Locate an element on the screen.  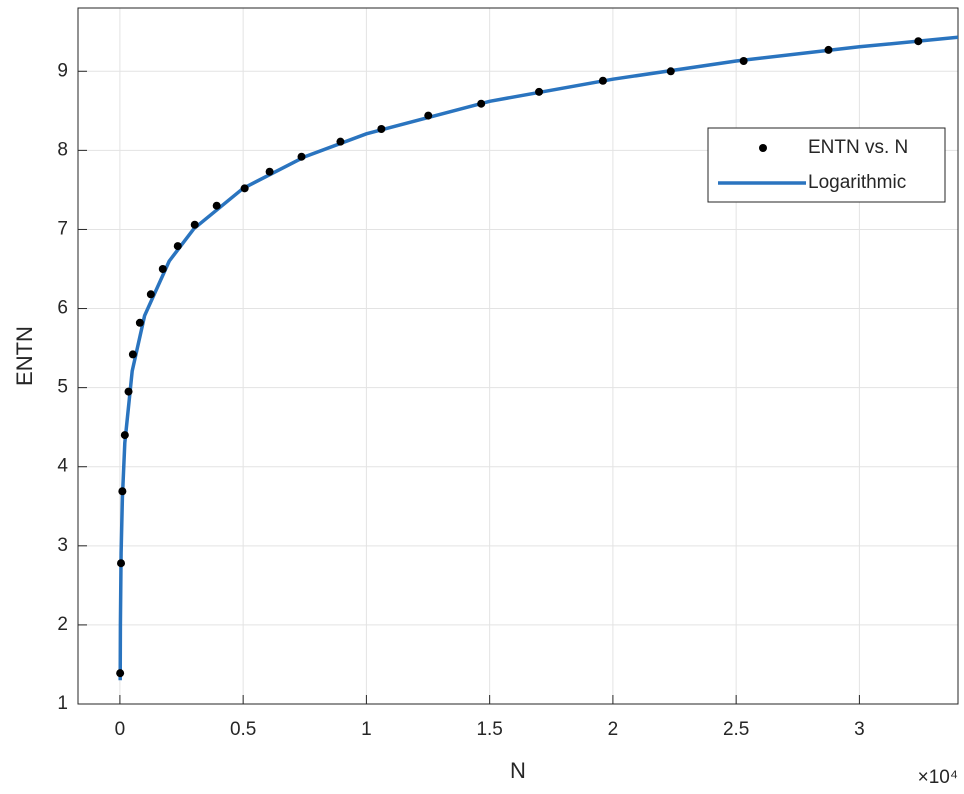
y-tick-label: 1 is located at coordinates (62, 703).